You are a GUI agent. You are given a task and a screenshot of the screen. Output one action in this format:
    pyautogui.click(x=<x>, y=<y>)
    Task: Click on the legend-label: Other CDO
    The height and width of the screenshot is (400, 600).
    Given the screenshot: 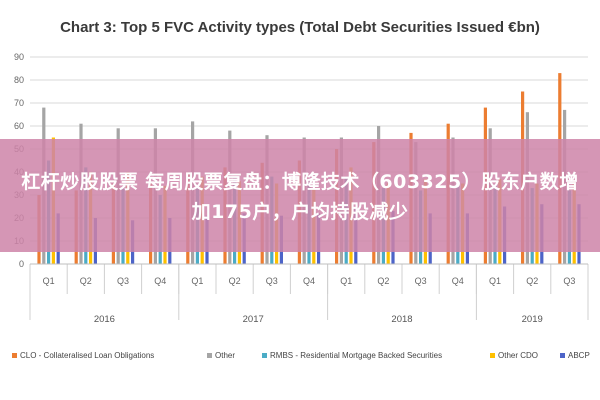 What is the action you would take?
    pyautogui.click(x=518, y=355)
    